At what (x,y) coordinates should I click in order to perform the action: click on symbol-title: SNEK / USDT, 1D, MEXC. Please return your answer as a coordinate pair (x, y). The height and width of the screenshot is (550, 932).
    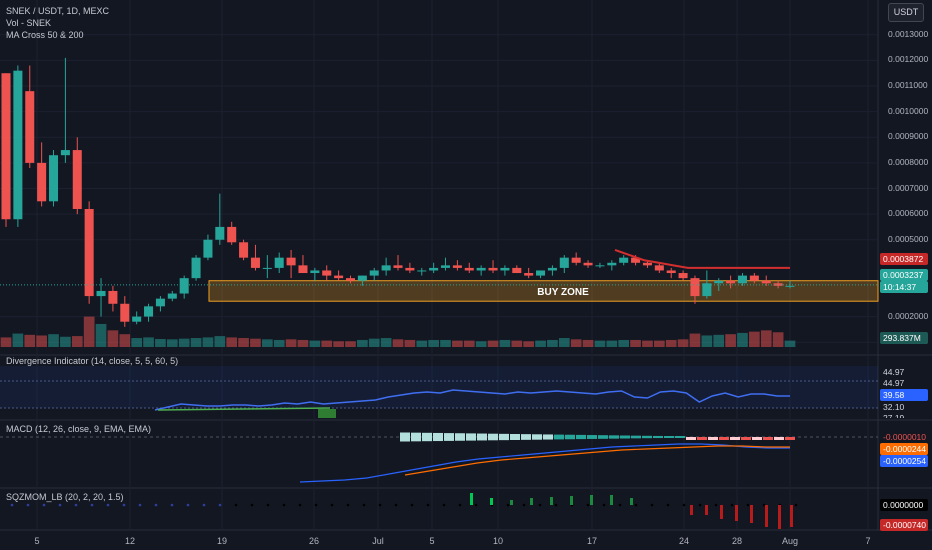
    Looking at the image, I should click on (58, 11).